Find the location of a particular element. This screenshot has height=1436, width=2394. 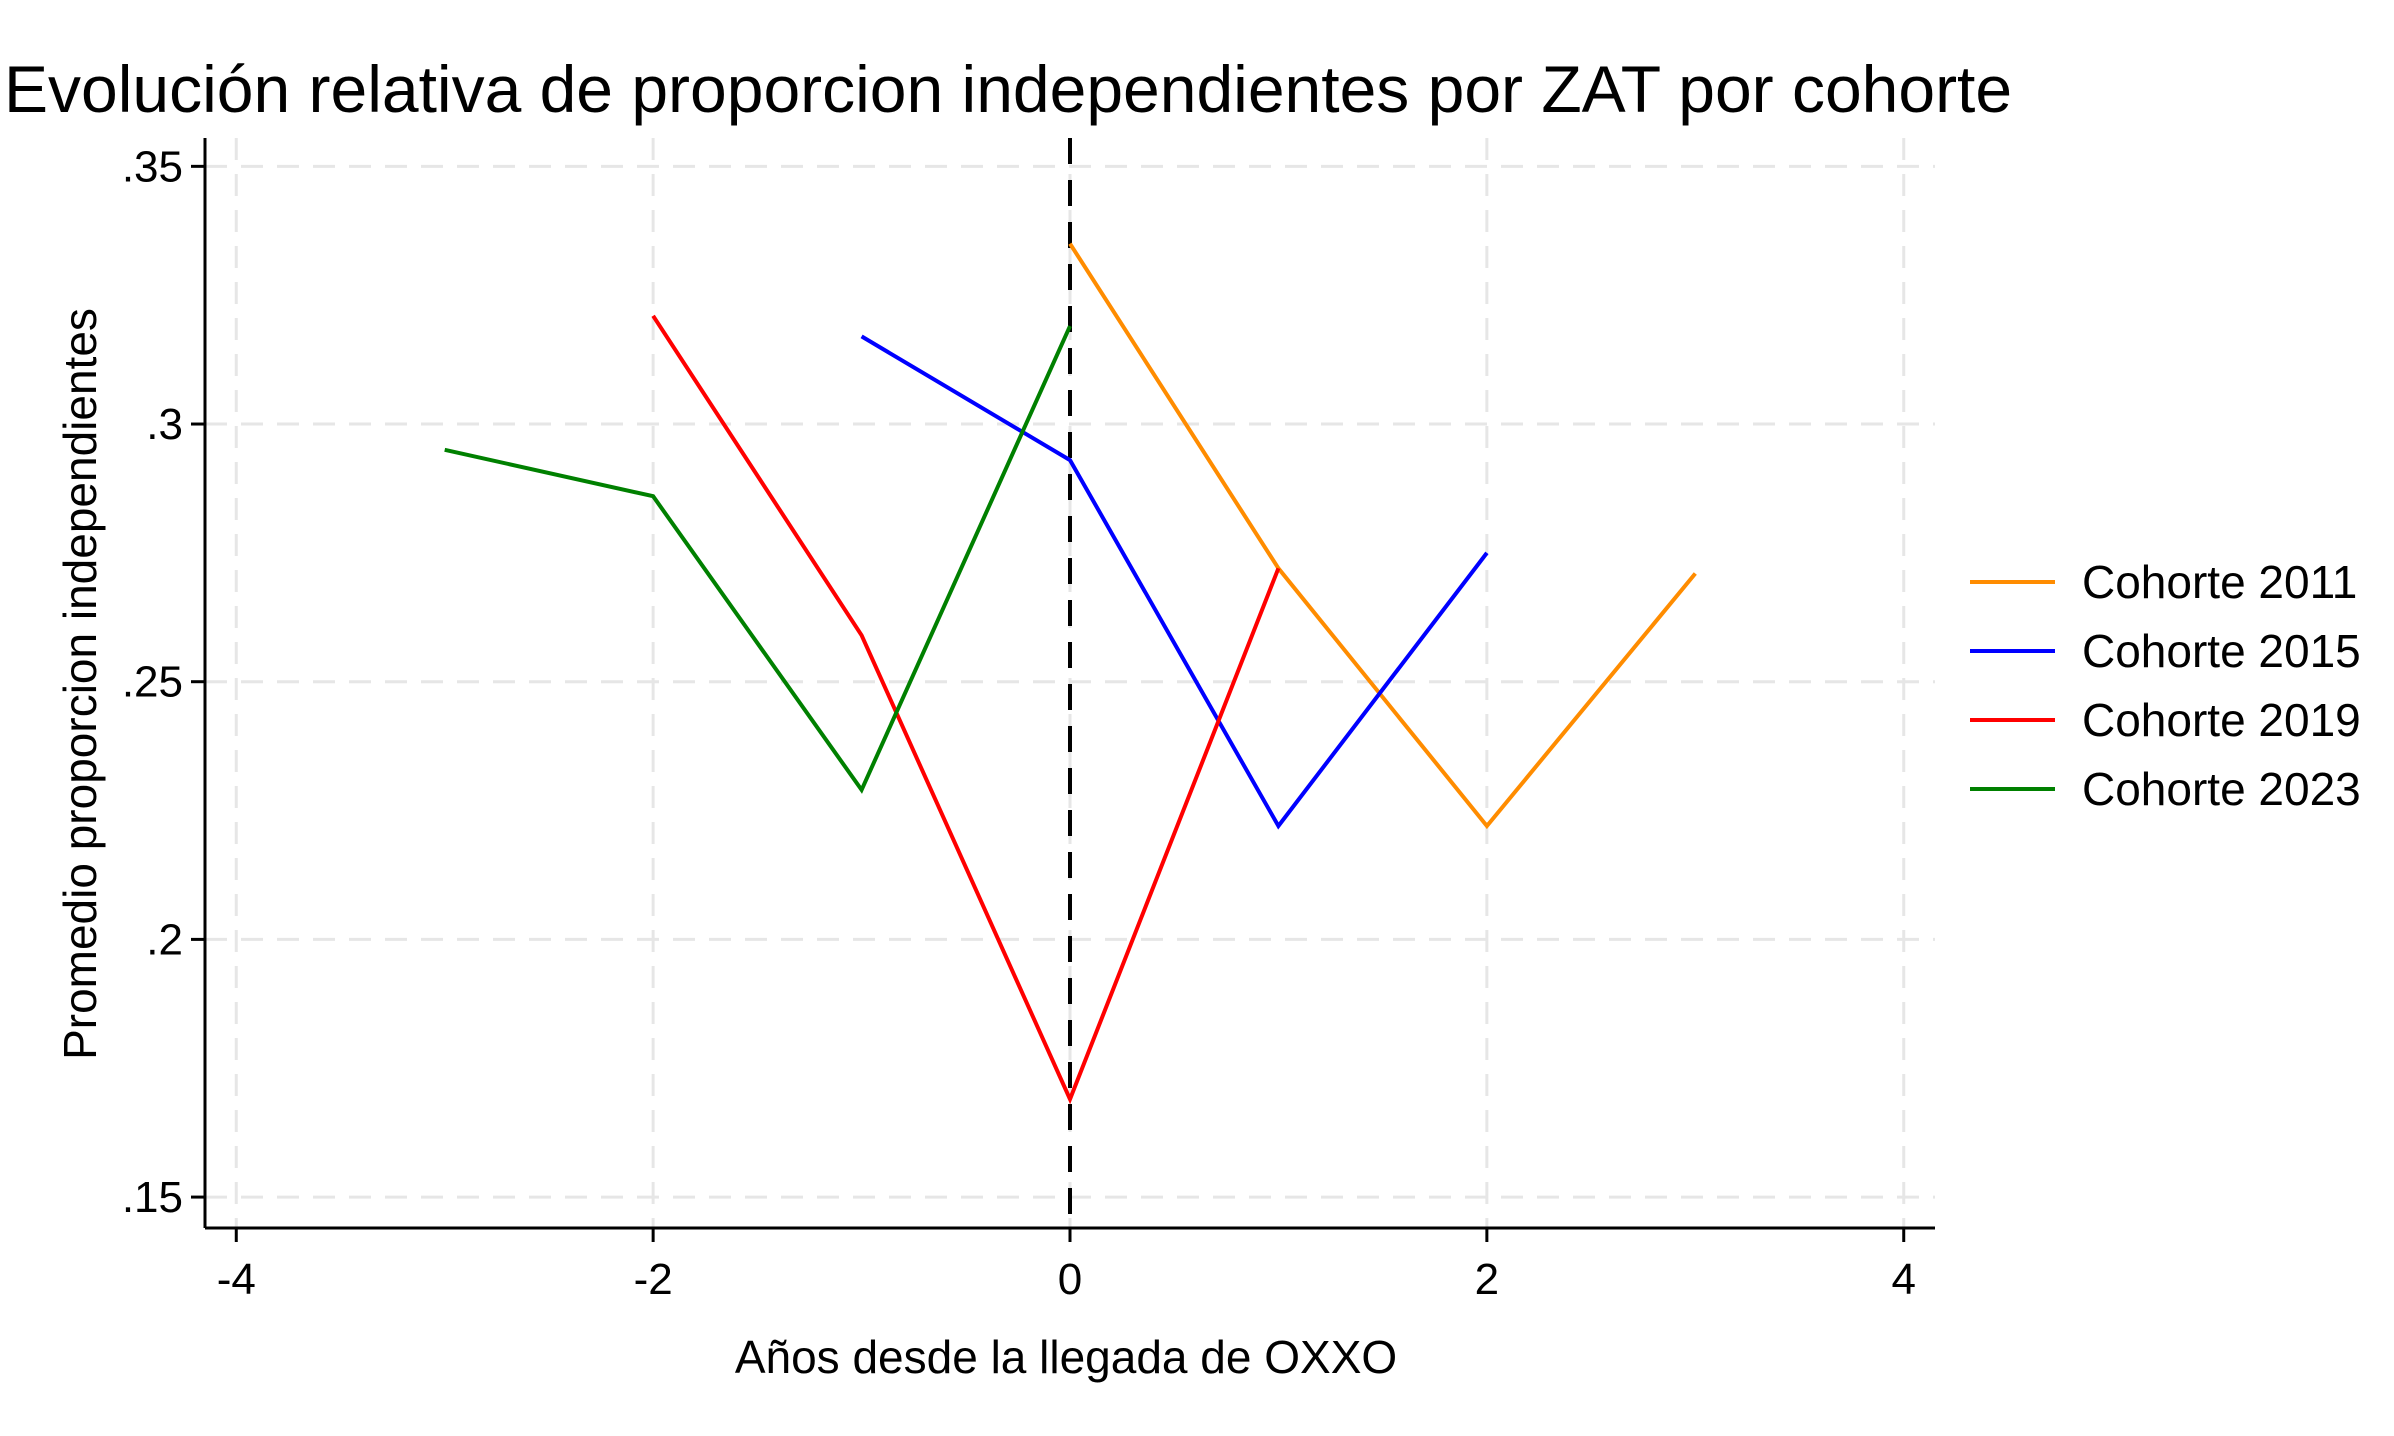

y-tick-label-2: .25 is located at coordinates (152, 682).